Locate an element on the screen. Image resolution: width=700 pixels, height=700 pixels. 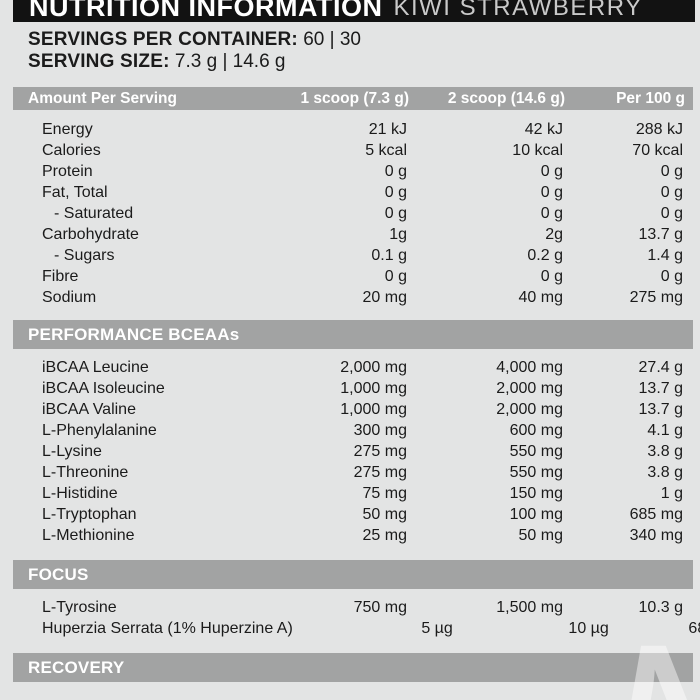
row-value: 5 µg is located at coordinates (437, 628).